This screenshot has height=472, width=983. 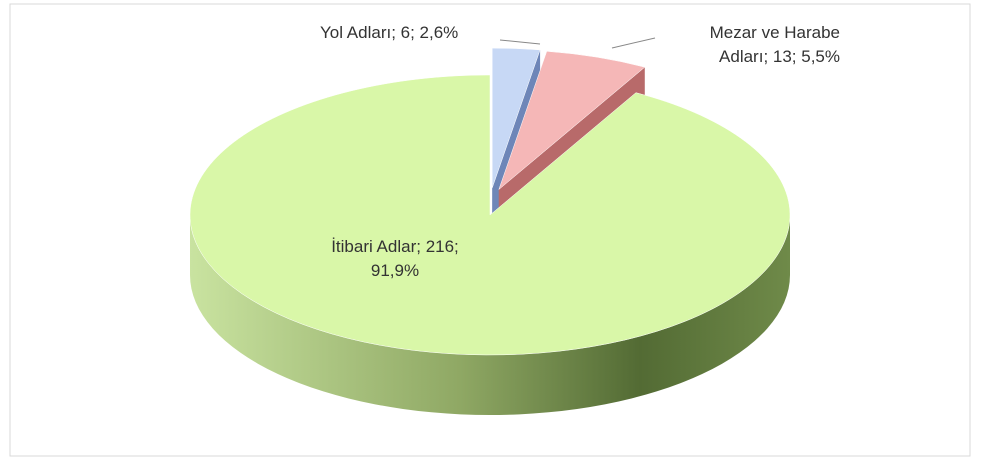 I want to click on data-label: İtibari Adlar; 216; 91,9%, so click(x=395, y=258).